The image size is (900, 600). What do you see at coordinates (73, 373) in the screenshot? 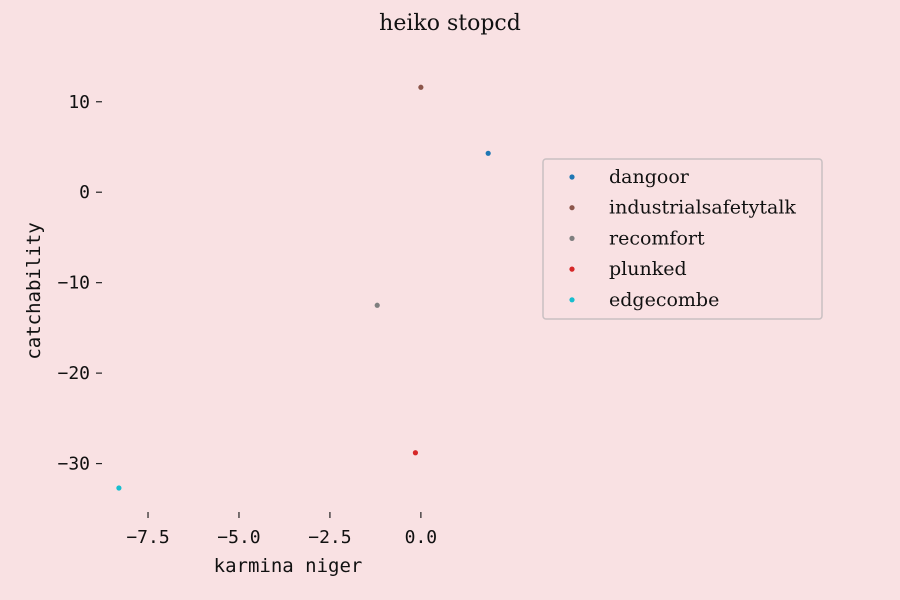
I see `y-tick-label: −20` at bounding box center [73, 373].